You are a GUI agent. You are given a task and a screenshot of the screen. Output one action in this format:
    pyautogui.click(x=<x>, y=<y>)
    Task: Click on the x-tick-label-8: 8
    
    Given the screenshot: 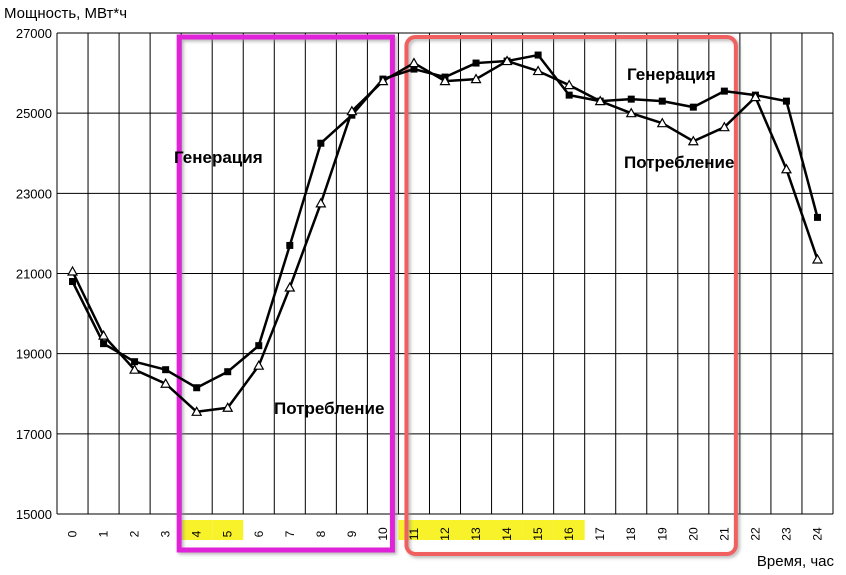 What is the action you would take?
    pyautogui.click(x=321, y=533)
    